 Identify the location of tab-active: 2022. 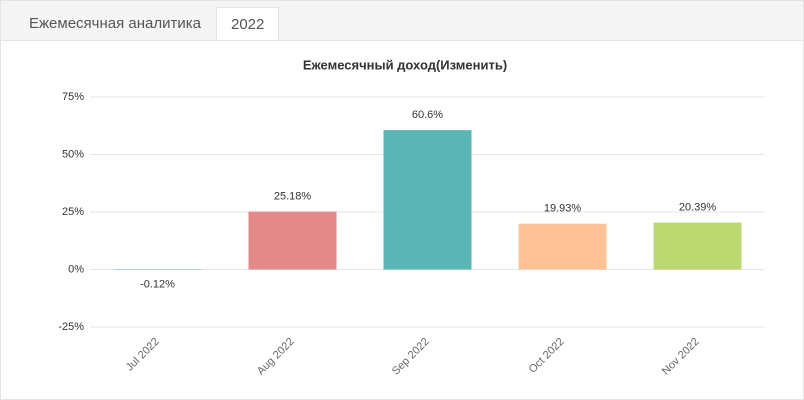
(248, 25).